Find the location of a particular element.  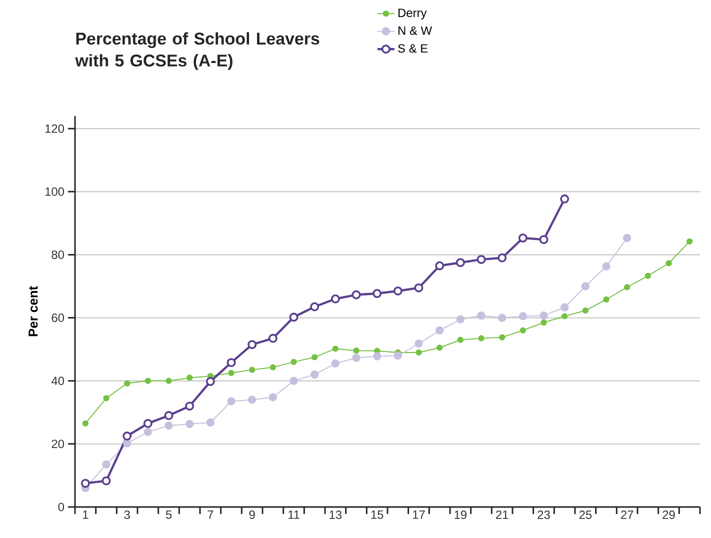

x-tick-label: 25 is located at coordinates (585, 514).